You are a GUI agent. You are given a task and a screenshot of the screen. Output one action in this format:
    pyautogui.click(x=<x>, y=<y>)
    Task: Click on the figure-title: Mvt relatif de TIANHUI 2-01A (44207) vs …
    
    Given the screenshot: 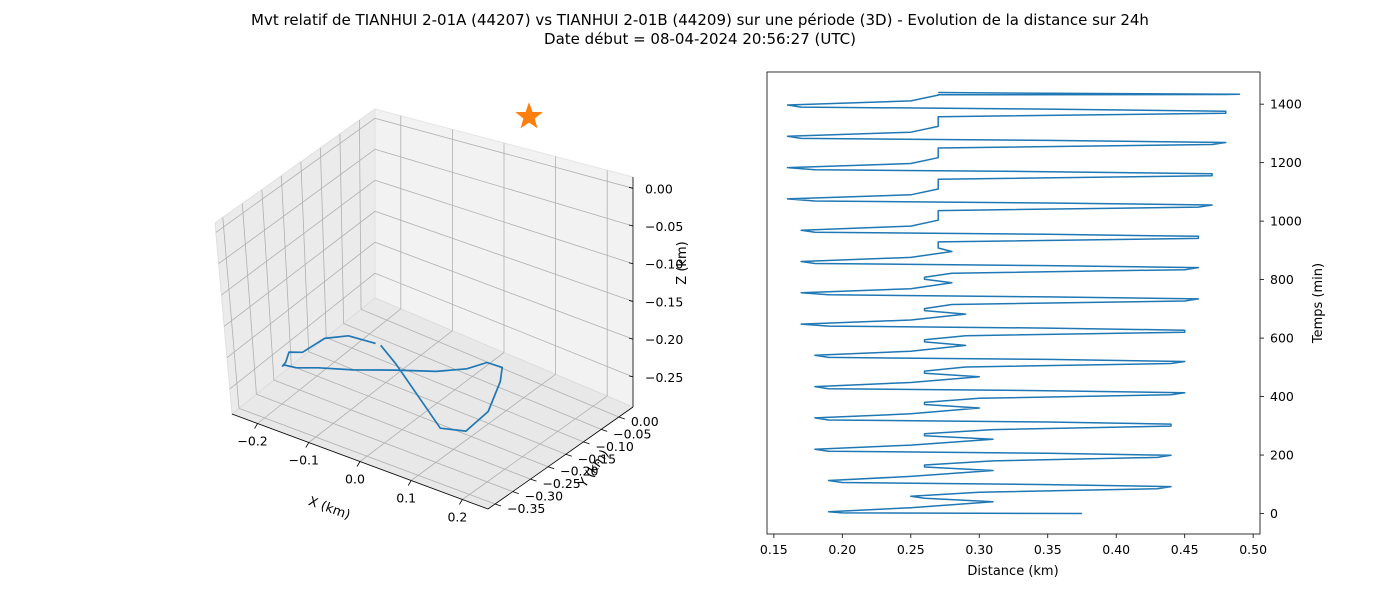 What is the action you would take?
    pyautogui.click(x=700, y=20)
    